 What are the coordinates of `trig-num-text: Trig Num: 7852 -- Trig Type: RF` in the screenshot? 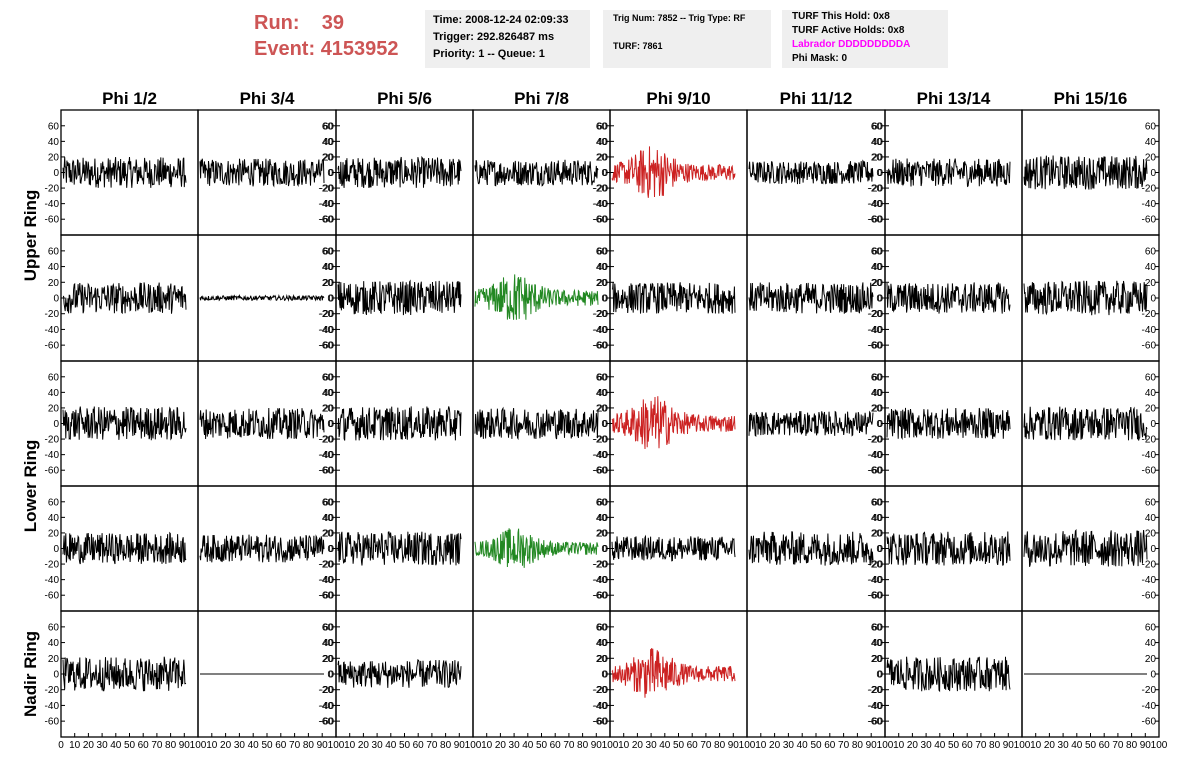 It's located at (679, 18).